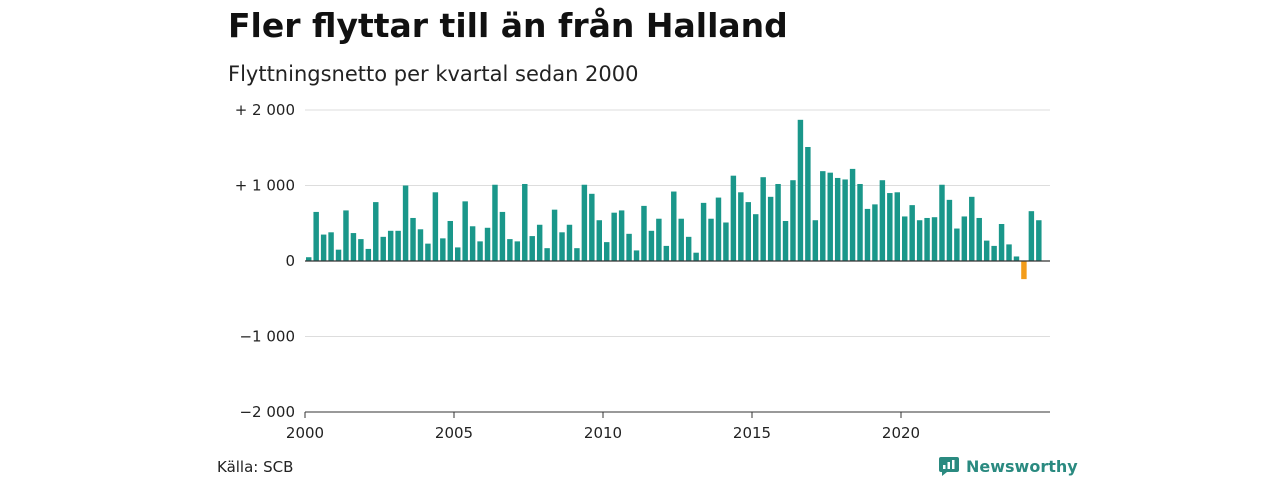 The width and height of the screenshot is (1280, 480). I want to click on x-tick-label: 2010, so click(603, 433).